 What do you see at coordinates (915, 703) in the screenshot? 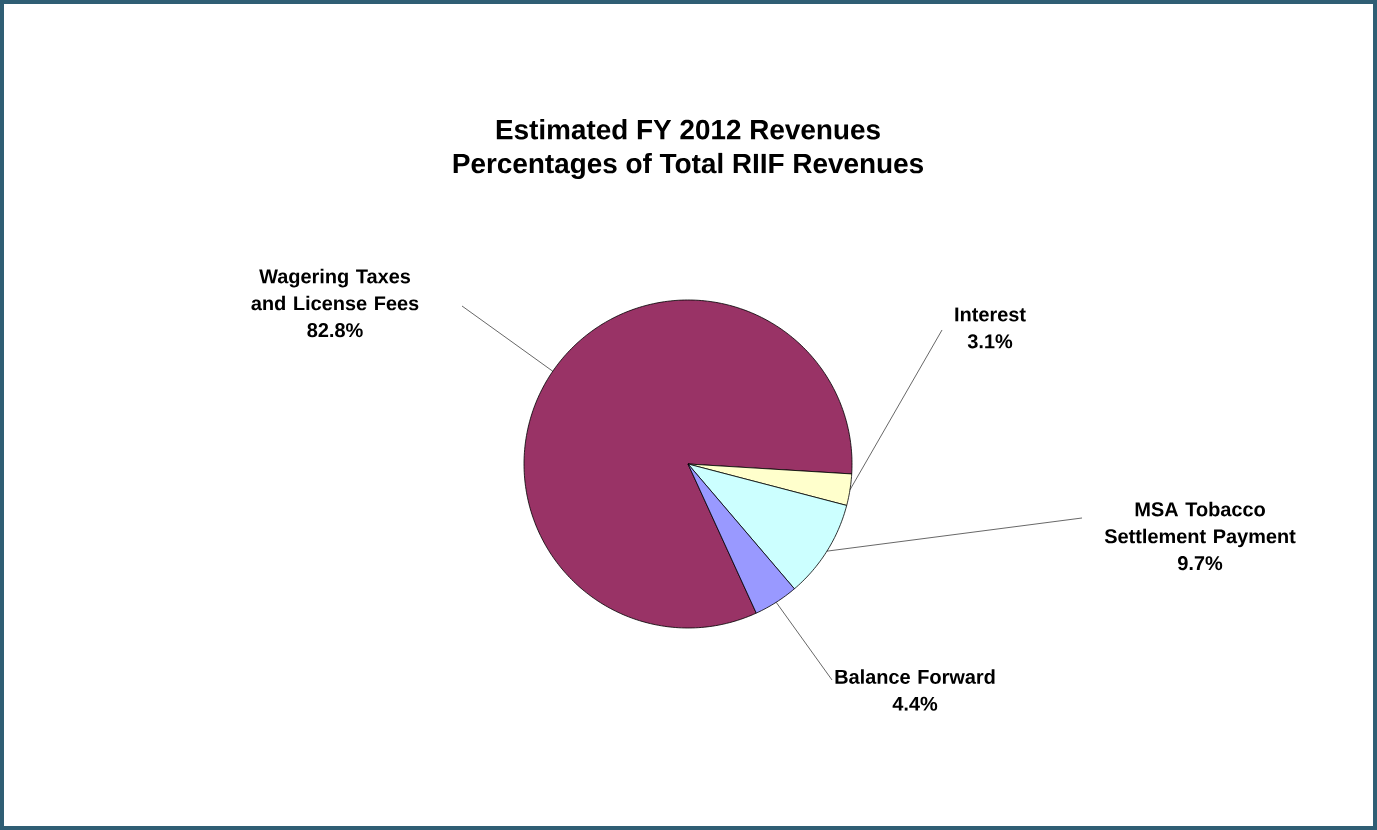
I see `data-label: 4.4%` at bounding box center [915, 703].